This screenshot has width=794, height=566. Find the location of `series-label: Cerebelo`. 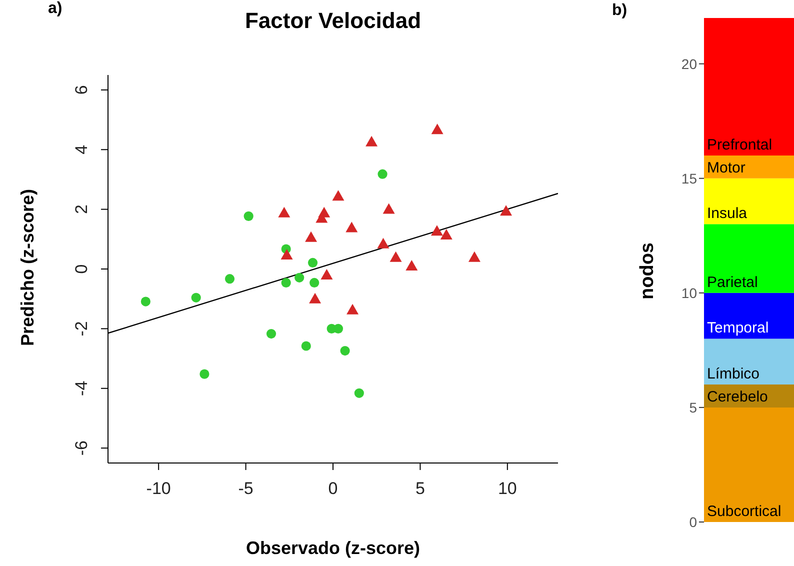

series-label: Cerebelo is located at coordinates (737, 397).